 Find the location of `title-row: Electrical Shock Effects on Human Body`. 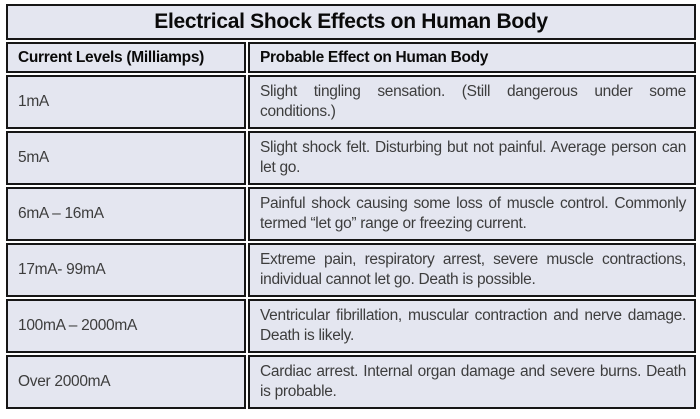

title-row: Electrical Shock Effects on Human Body is located at coordinates (351, 22).